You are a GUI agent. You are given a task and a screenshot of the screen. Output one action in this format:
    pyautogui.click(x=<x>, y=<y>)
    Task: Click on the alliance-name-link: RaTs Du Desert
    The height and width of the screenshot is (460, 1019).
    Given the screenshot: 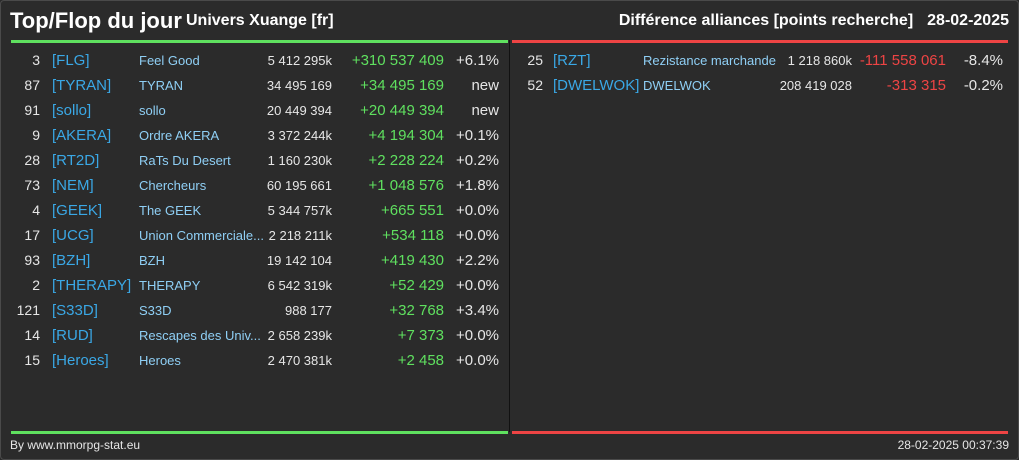 What is the action you would take?
    pyautogui.click(x=185, y=160)
    